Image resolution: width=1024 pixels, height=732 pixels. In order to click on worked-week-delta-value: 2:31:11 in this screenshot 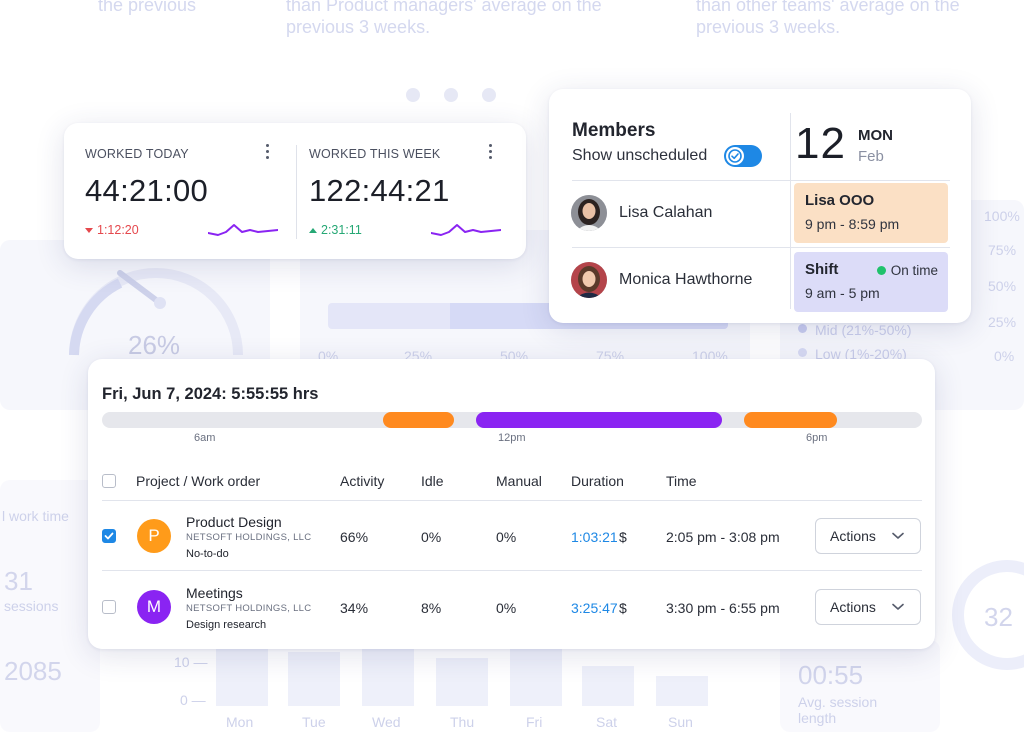, I will do `click(341, 230)`.